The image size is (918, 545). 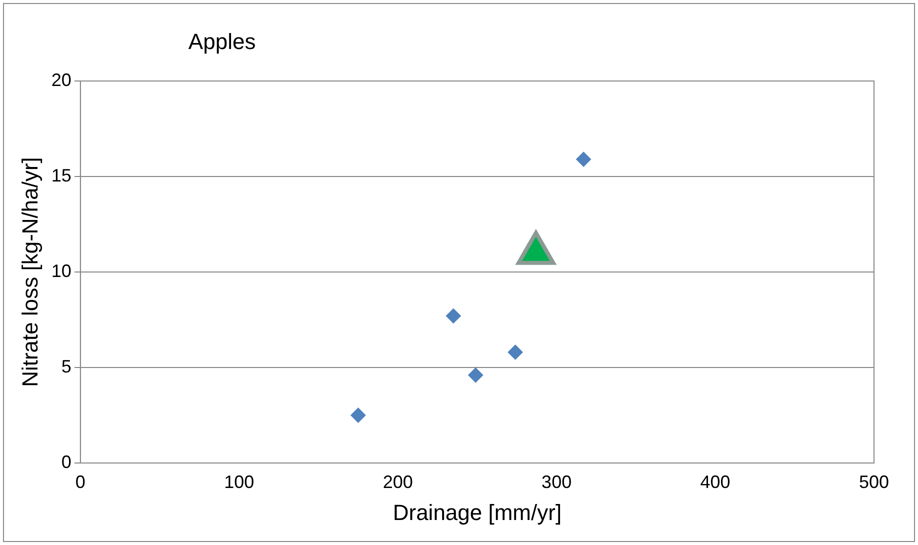 I want to click on x-tick-label: 100, so click(x=239, y=482).